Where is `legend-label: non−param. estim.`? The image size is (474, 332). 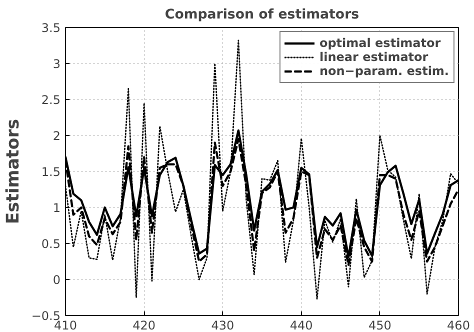
legend-label: non−param. estim. is located at coordinates (384, 71).